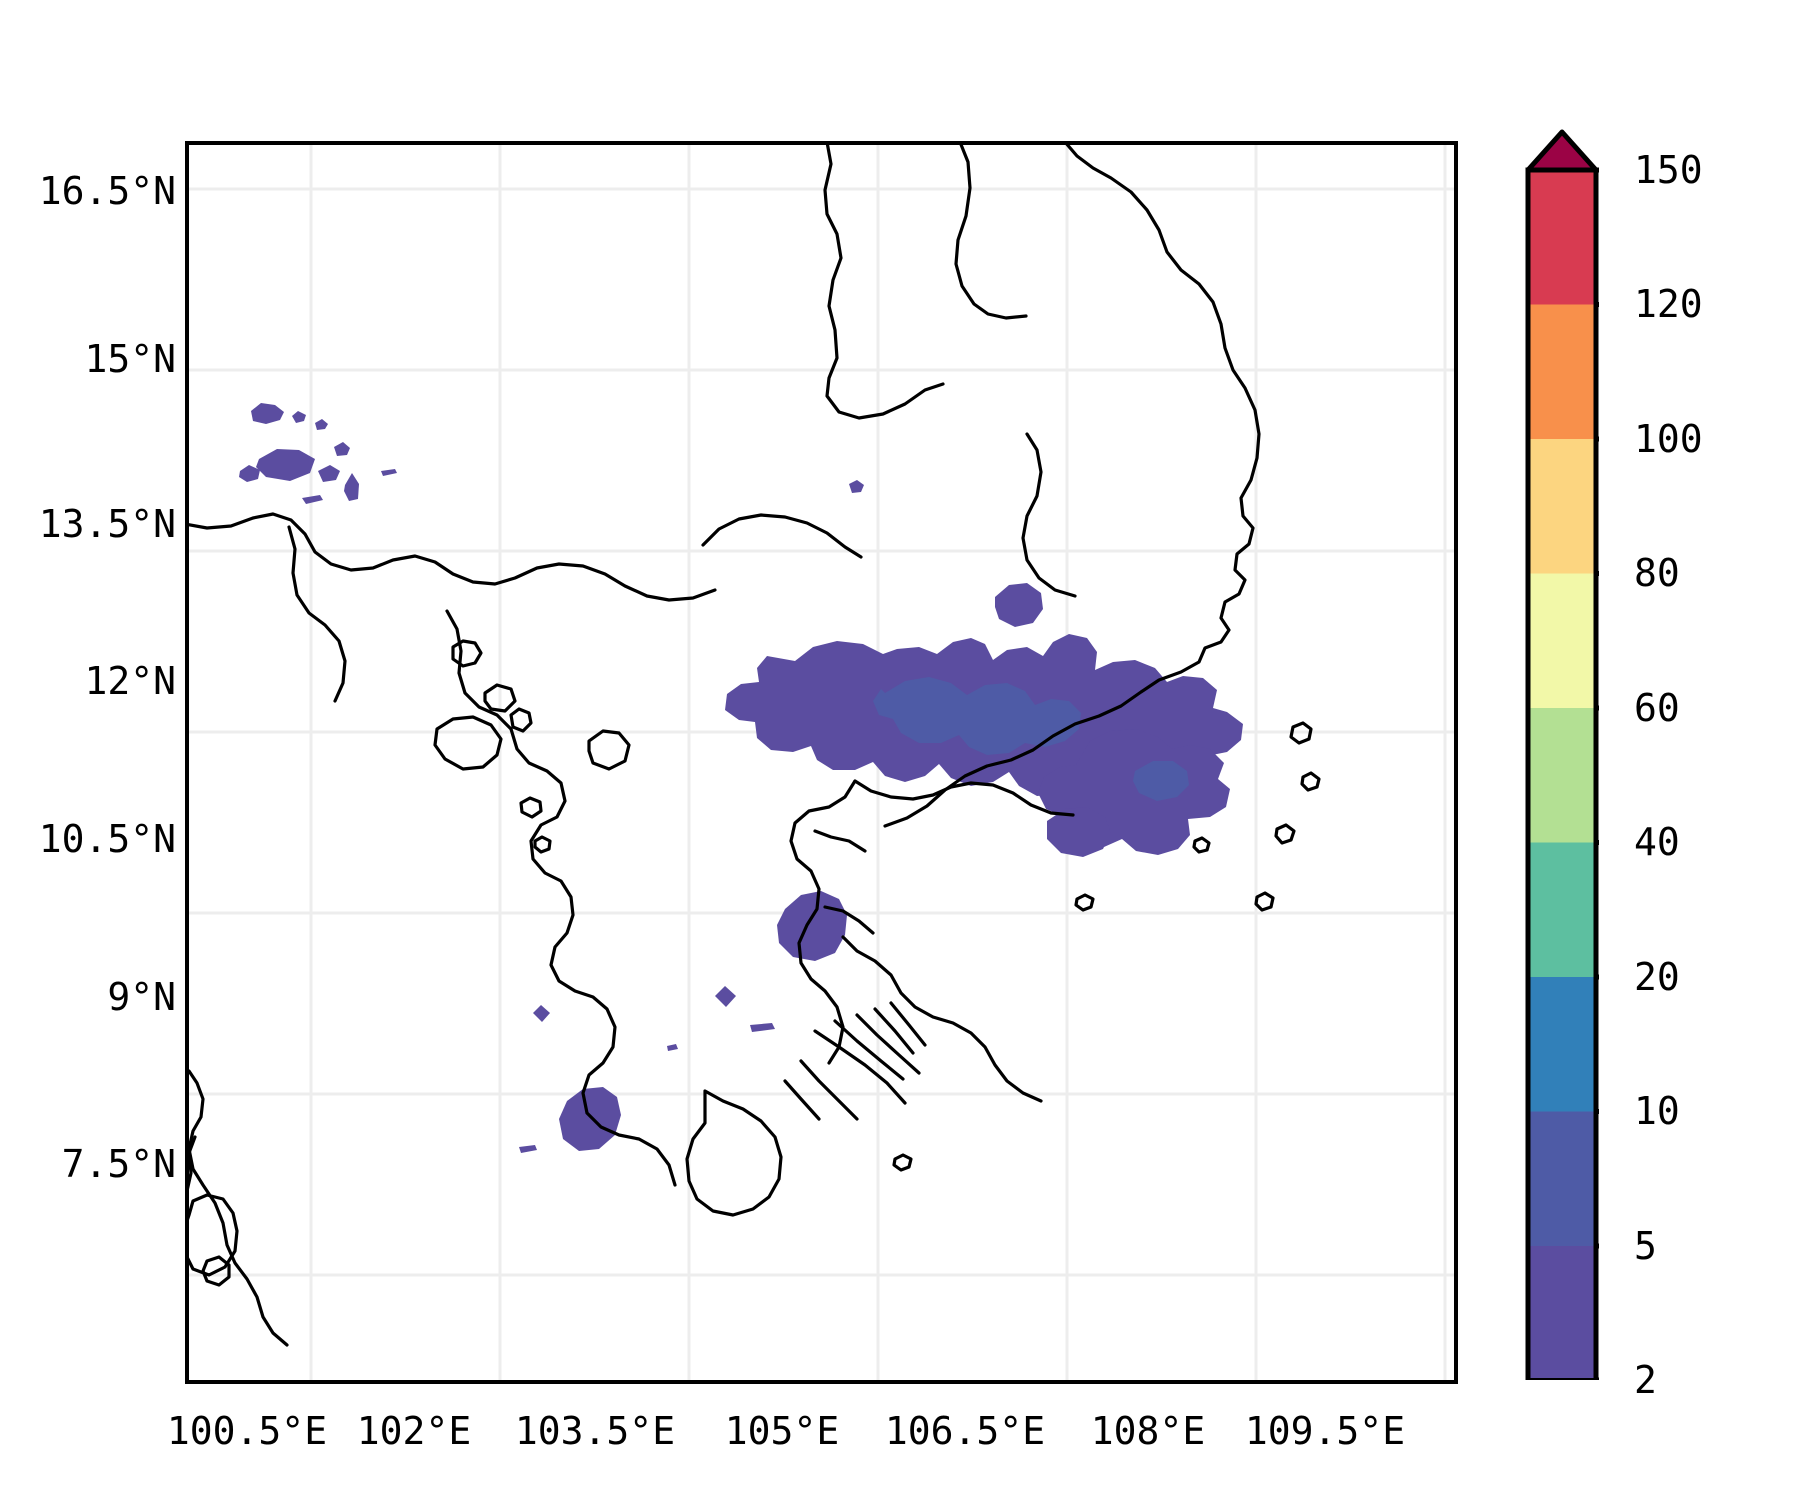 The height and width of the screenshot is (1500, 1800). What do you see at coordinates (1657, 573) in the screenshot?
I see `cbar-tick-80: 80` at bounding box center [1657, 573].